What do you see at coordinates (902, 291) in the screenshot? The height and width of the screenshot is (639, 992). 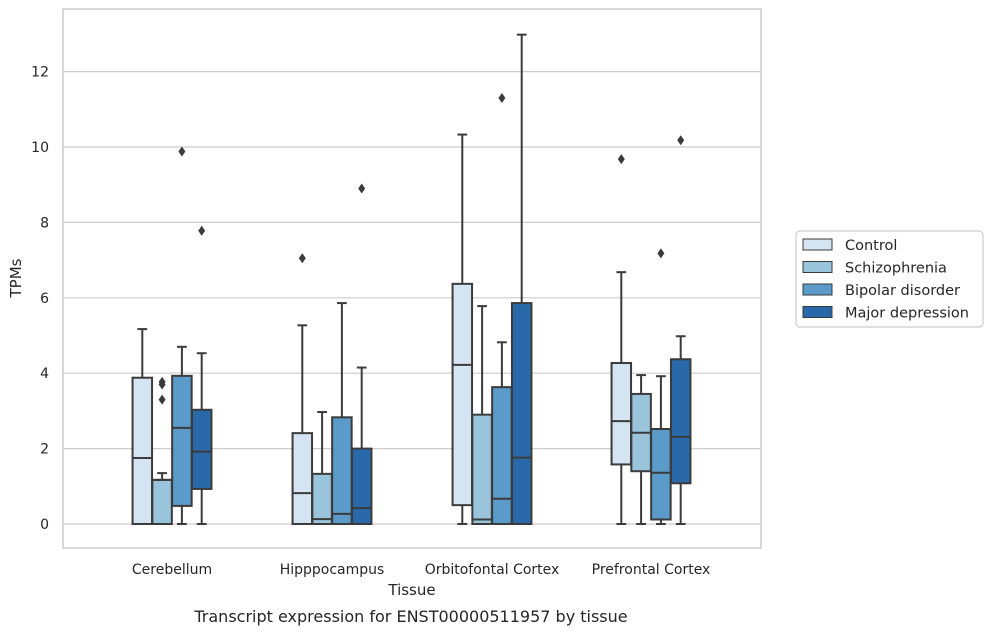 I see `legend-label: Bipolar disorder` at bounding box center [902, 291].